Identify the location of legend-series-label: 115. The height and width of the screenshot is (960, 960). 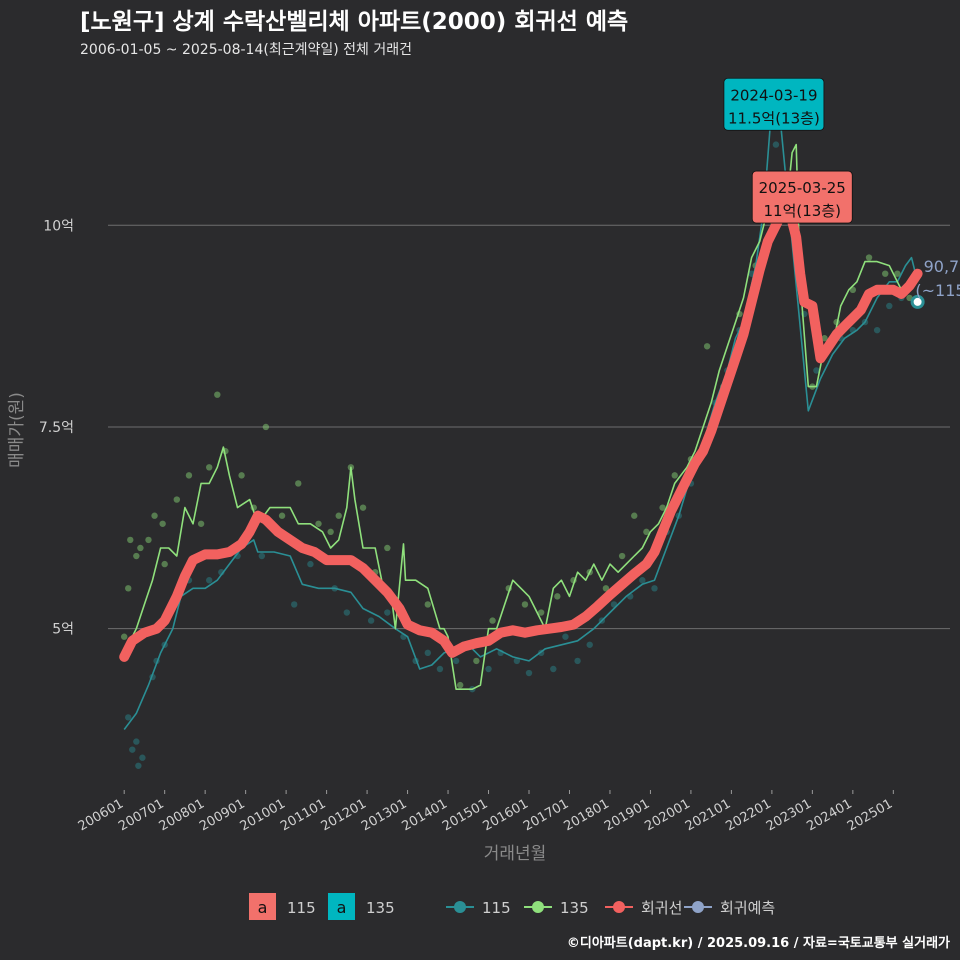
(496, 908).